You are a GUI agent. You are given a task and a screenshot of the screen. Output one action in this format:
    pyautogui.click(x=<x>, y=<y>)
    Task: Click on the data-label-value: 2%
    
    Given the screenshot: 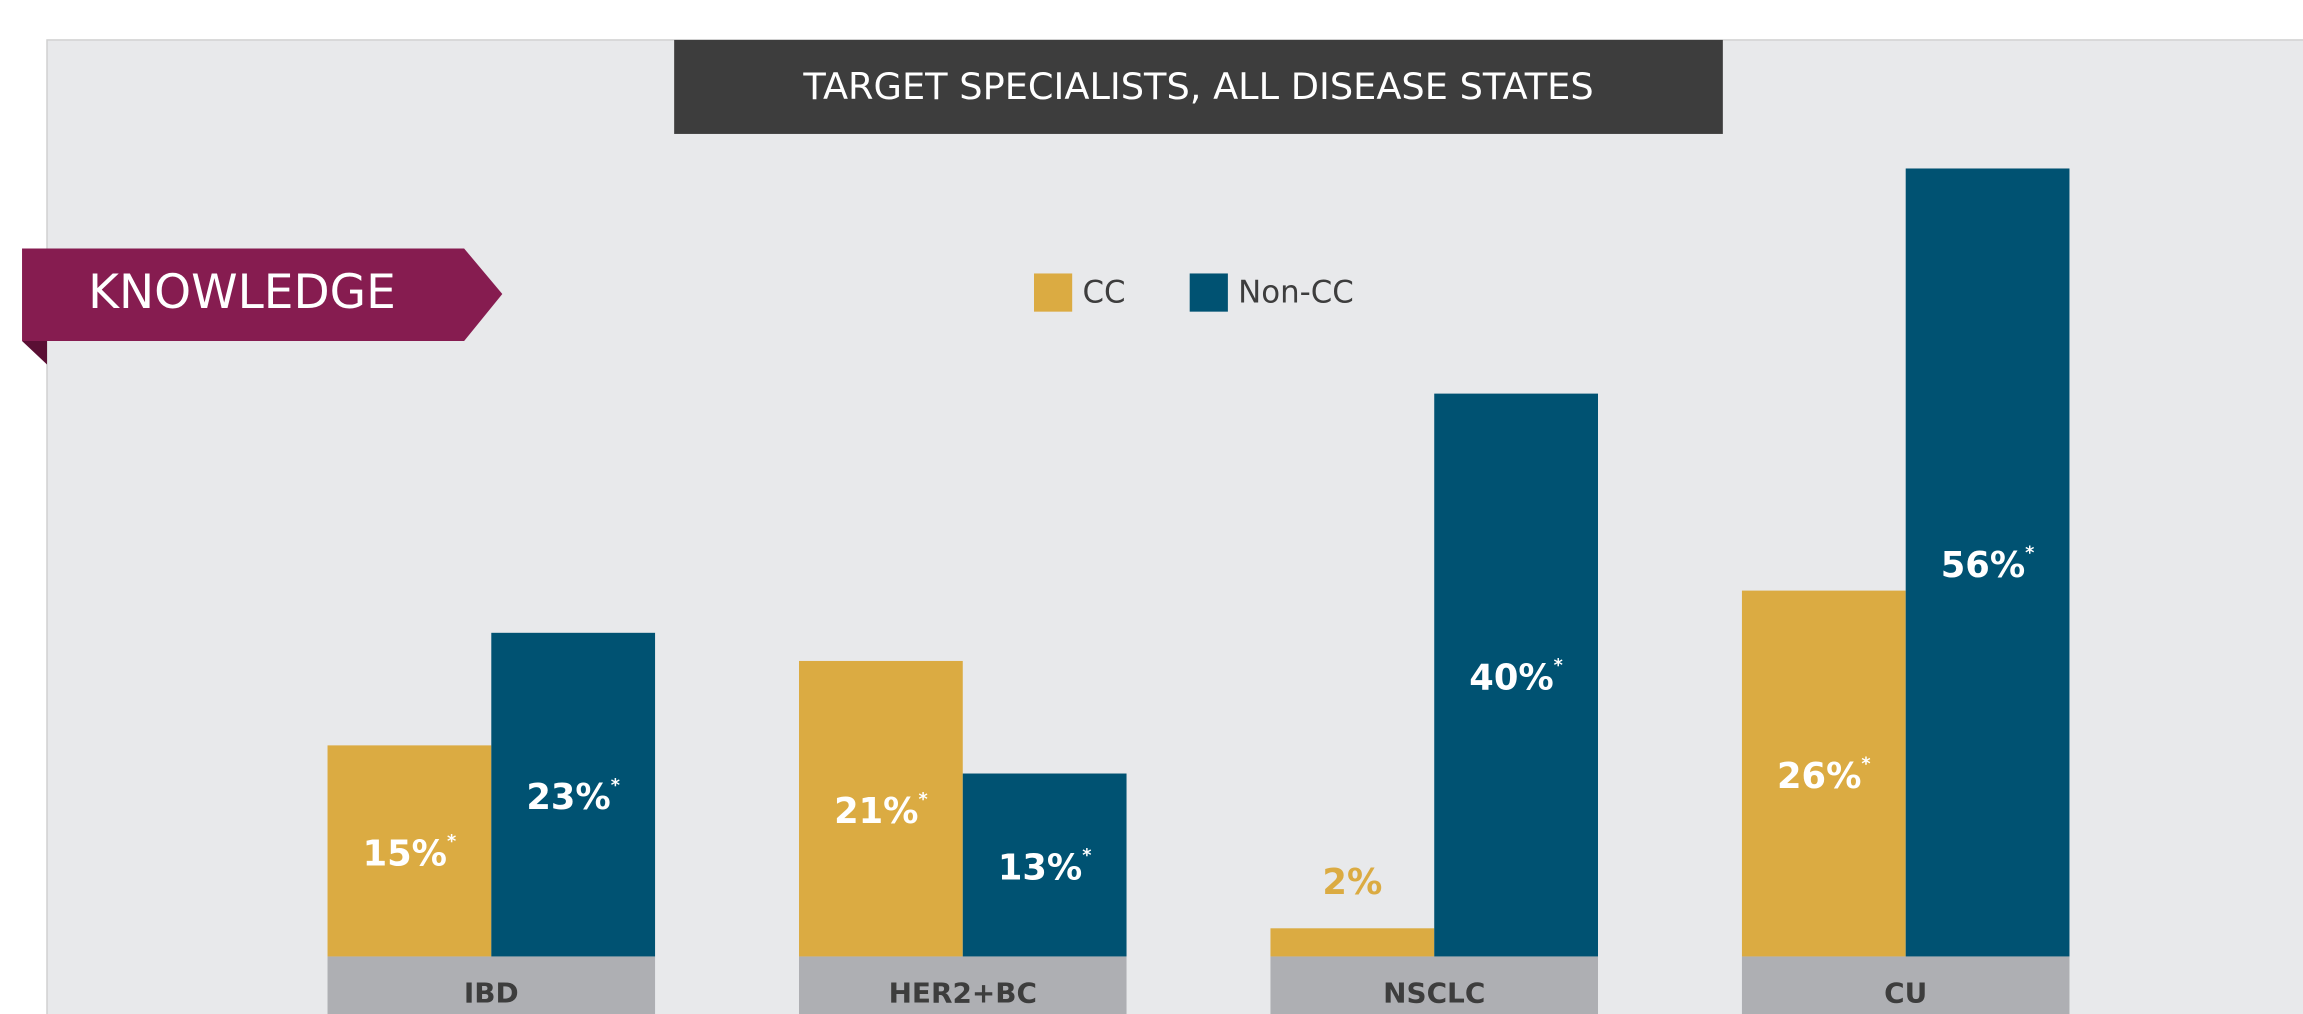 What is the action you would take?
    pyautogui.click(x=1352, y=882)
    